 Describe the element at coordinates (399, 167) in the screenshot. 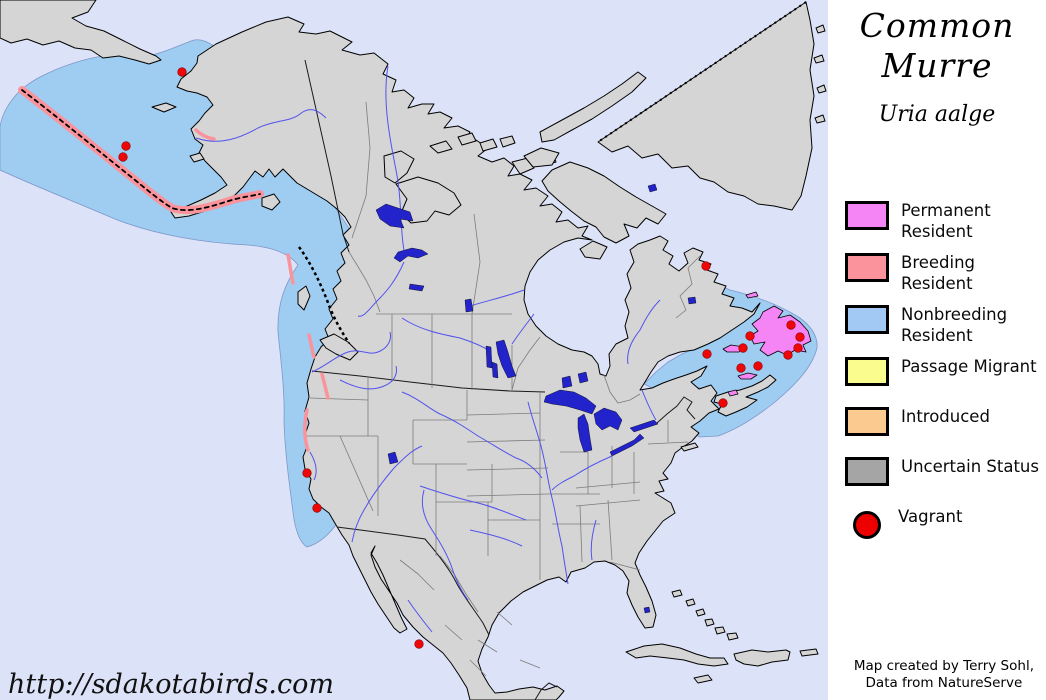

I see `island-banks` at that location.